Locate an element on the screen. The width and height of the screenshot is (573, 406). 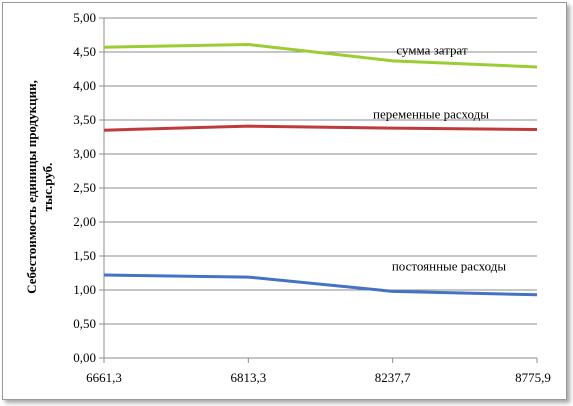
y-axis-title-line-1: Себестоимость единицы продукции, is located at coordinates (31, 187).